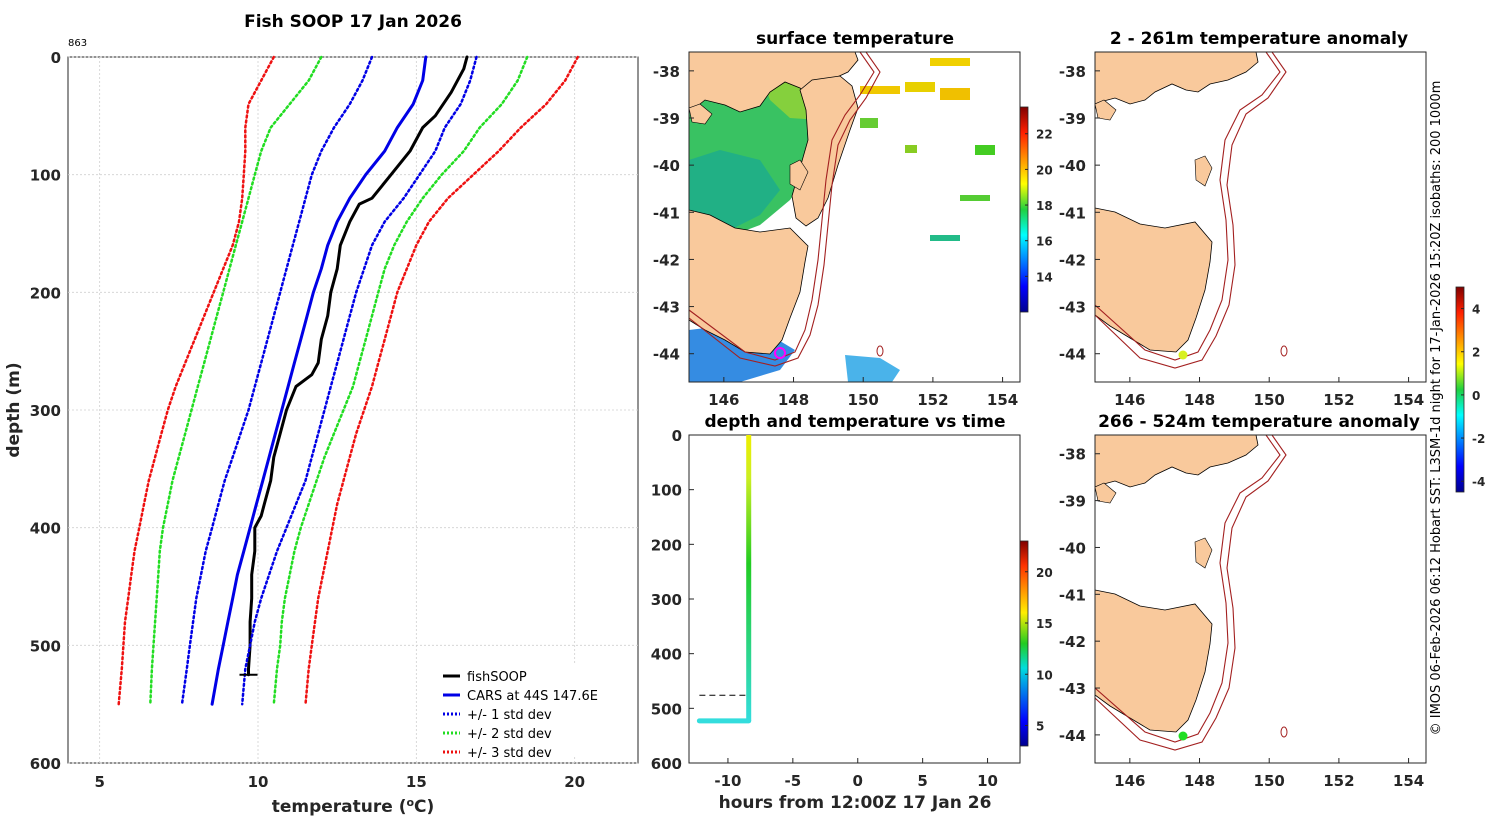 Image resolution: width=1500 pixels, height=820 pixels. What do you see at coordinates (1284, 351) in the screenshot?
I see `anomaly-upper-seamount` at bounding box center [1284, 351].